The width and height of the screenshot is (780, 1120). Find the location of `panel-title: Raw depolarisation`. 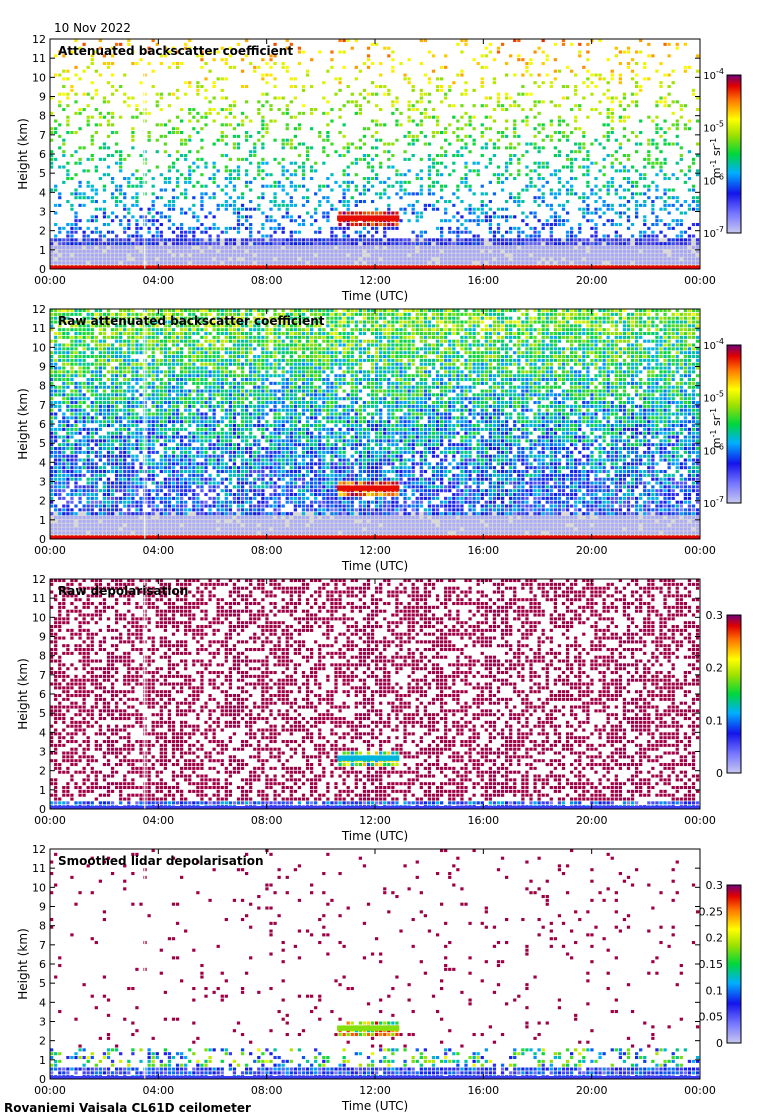

panel-title: Raw depolarisation is located at coordinates (123, 591).